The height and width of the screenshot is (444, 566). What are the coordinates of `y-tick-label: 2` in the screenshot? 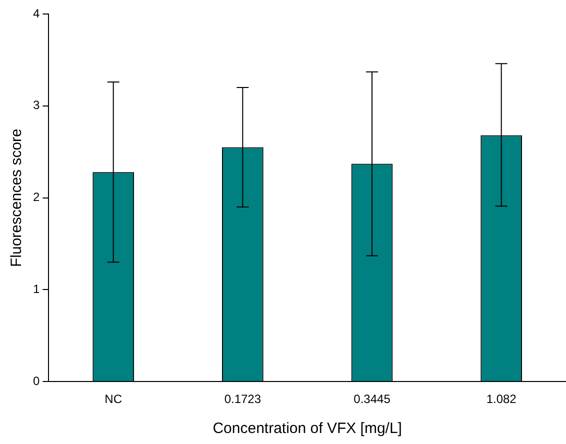 It's located at (36, 197).